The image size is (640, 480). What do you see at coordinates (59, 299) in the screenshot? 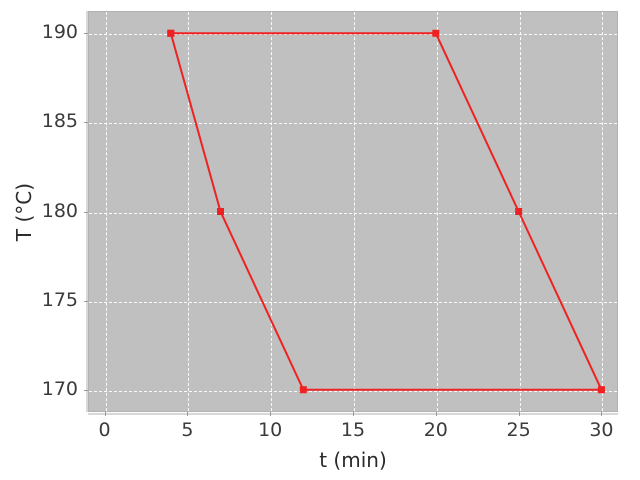
I see `y-tick-label: 175` at bounding box center [59, 299].